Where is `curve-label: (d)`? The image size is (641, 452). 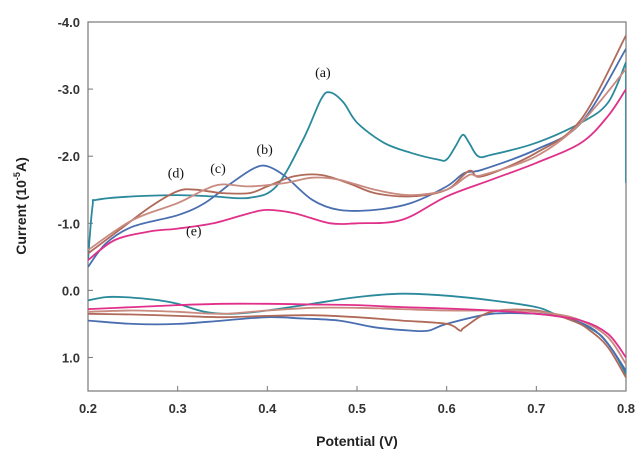 curve-label: (d) is located at coordinates (176, 174).